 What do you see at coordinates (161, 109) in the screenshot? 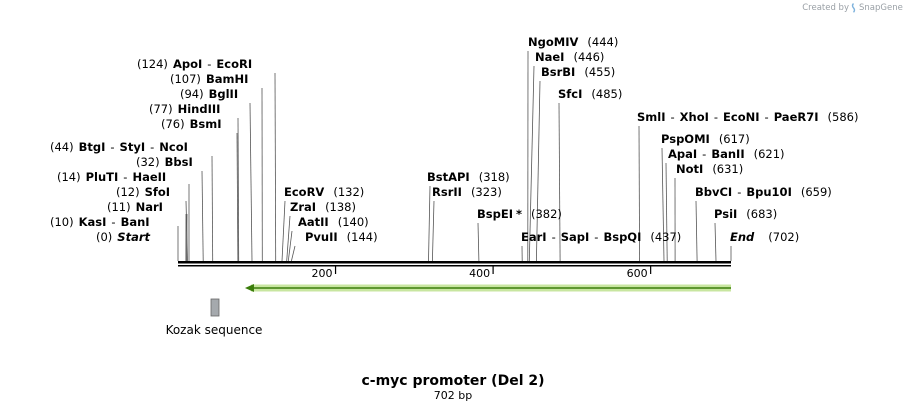
I see `site-position: (77)` at bounding box center [161, 109].